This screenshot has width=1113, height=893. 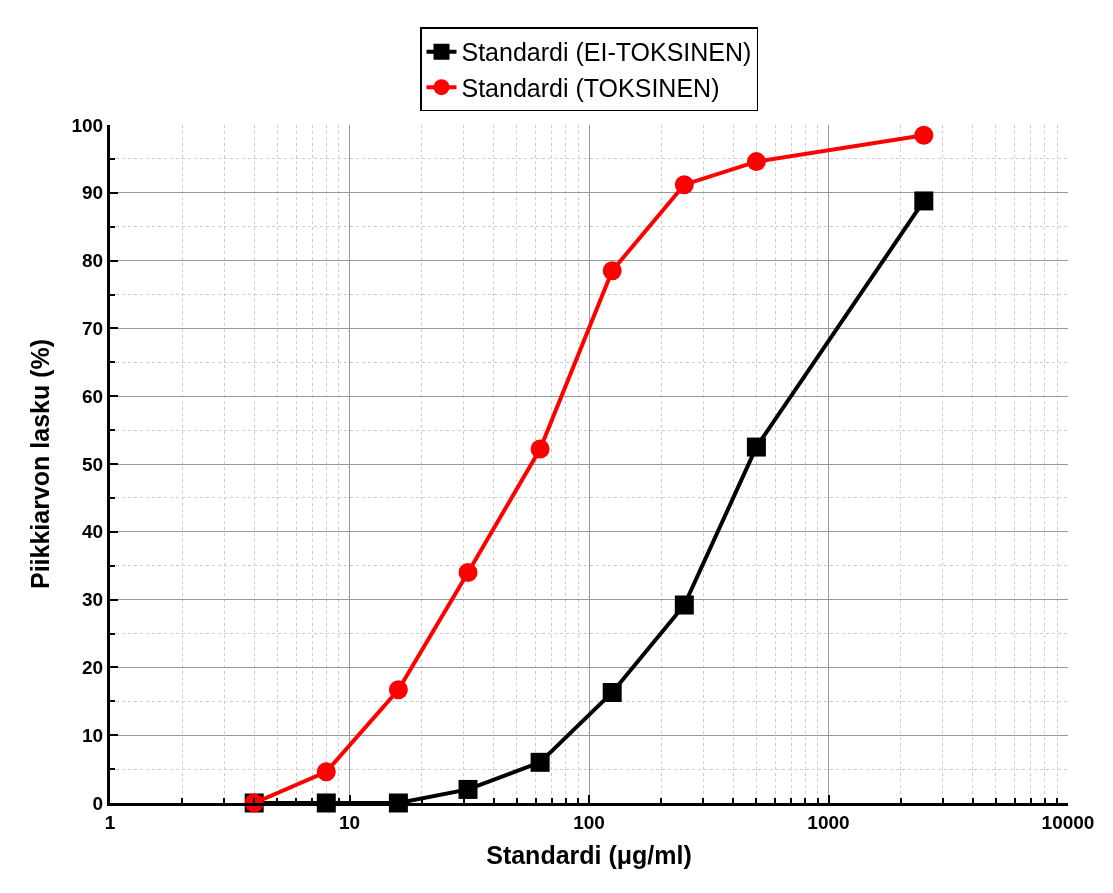 I want to click on x-tick-label: 10000, so click(x=1068, y=822).